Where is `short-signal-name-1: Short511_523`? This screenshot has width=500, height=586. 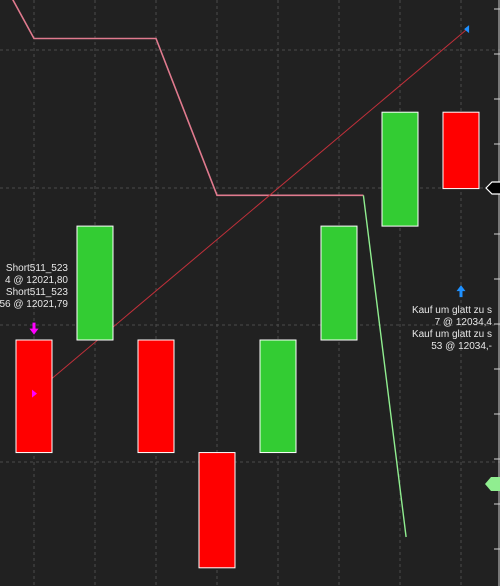
short-signal-name-1: Short511_523 is located at coordinates (36, 268).